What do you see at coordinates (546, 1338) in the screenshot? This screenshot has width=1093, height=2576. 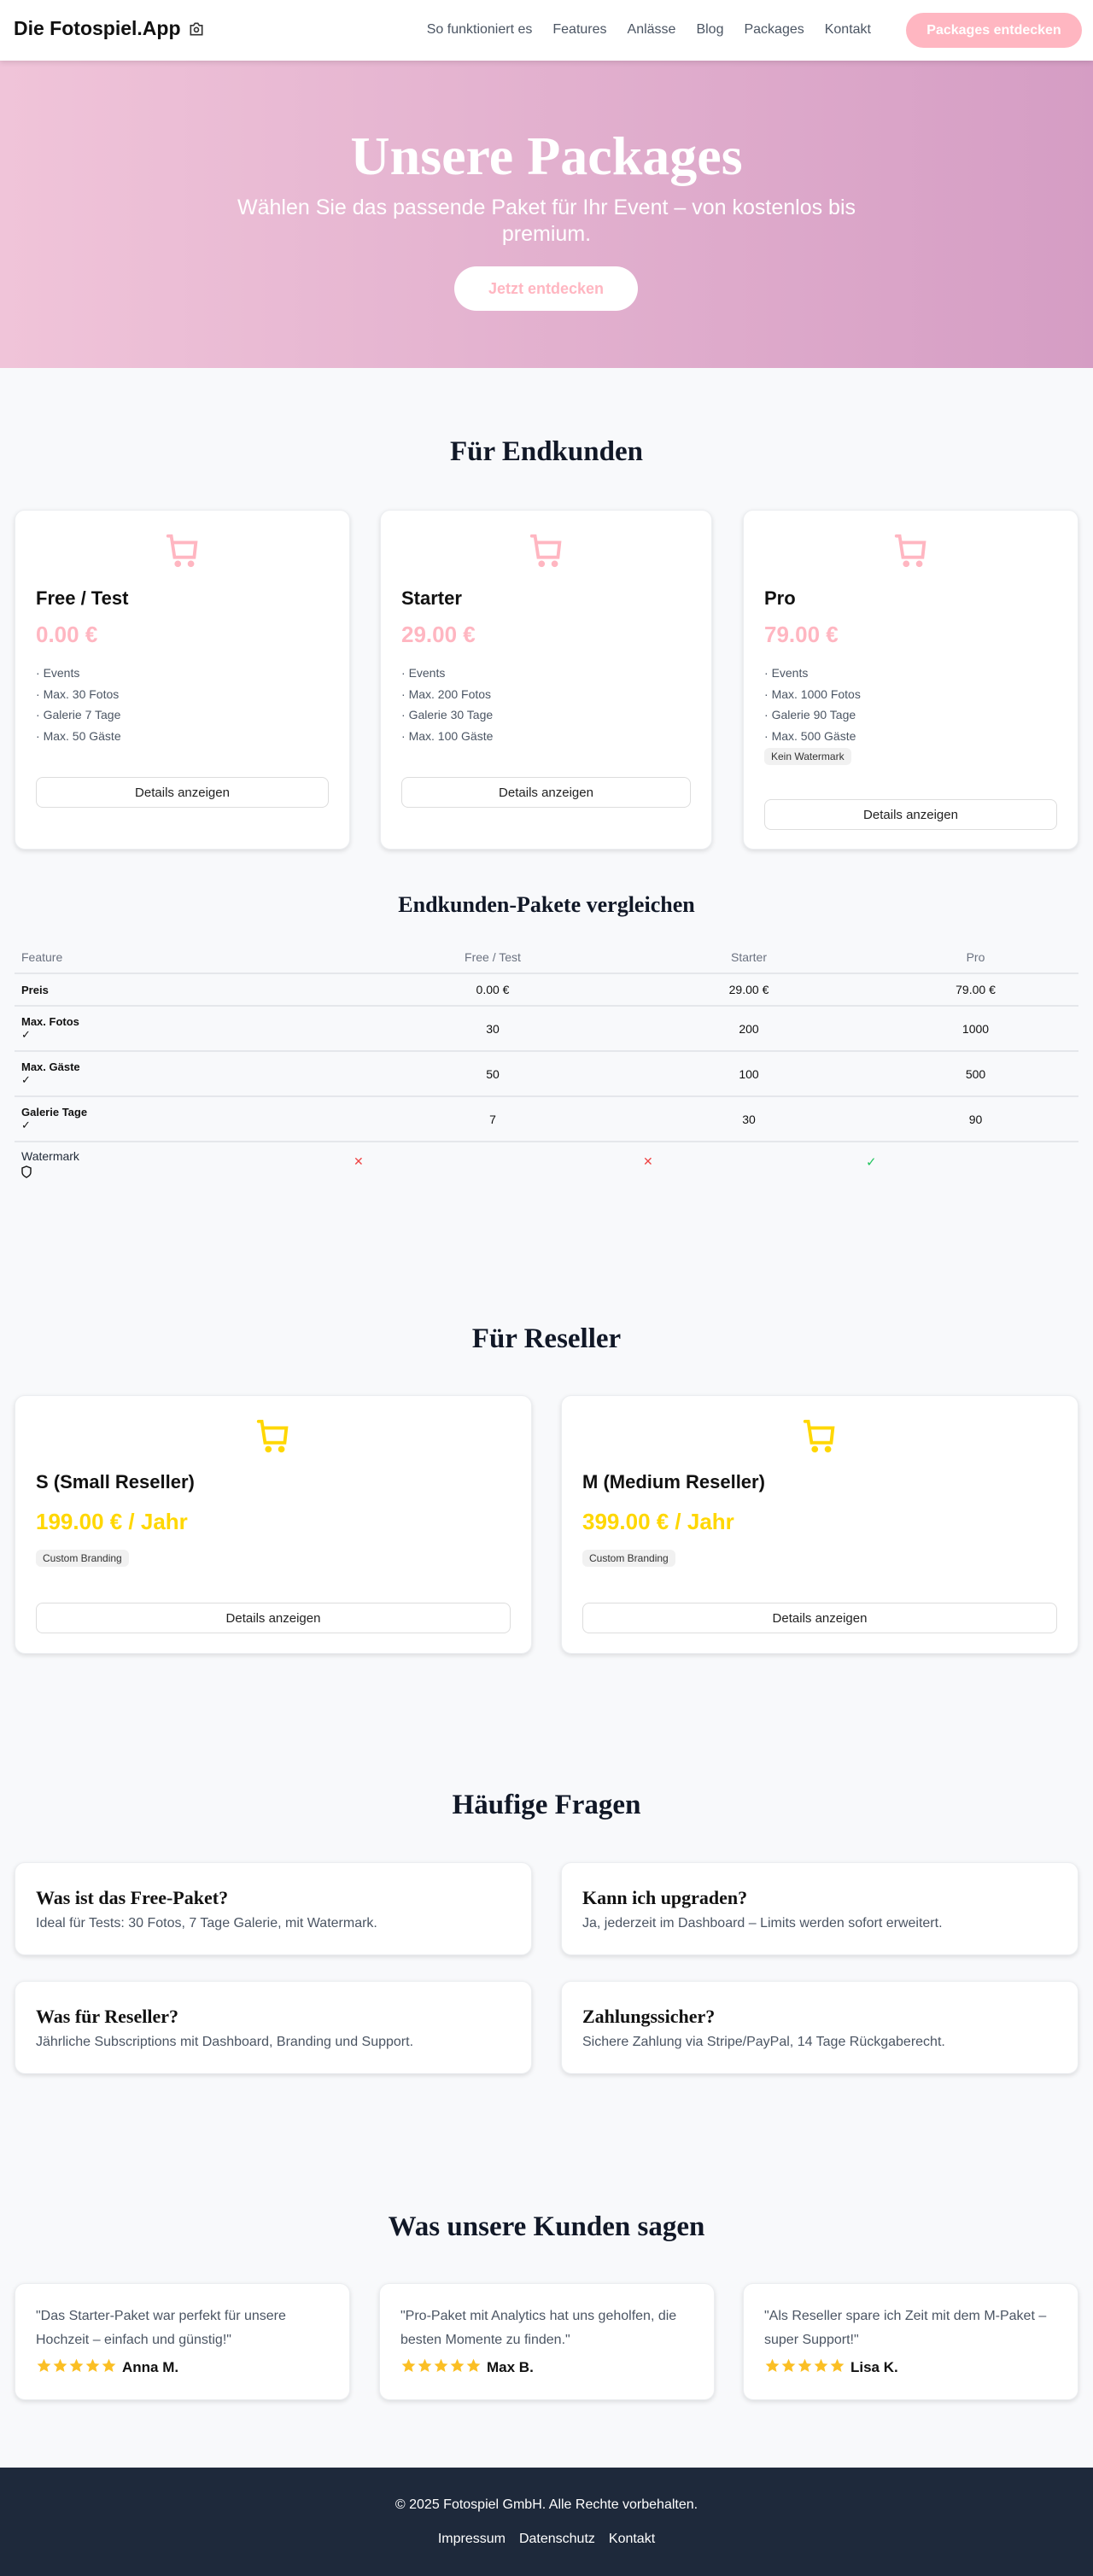 I see `reseller-title: Für Reseller` at bounding box center [546, 1338].